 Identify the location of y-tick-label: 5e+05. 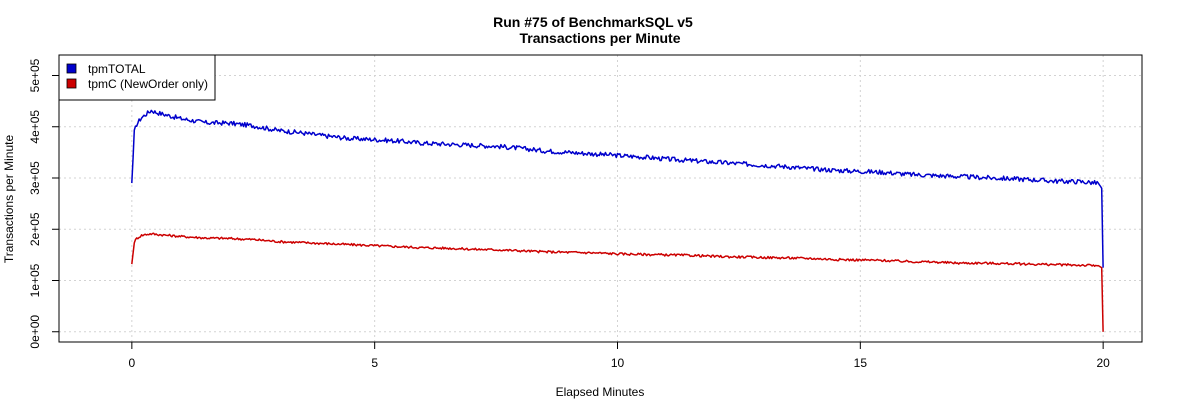
(35, 75).